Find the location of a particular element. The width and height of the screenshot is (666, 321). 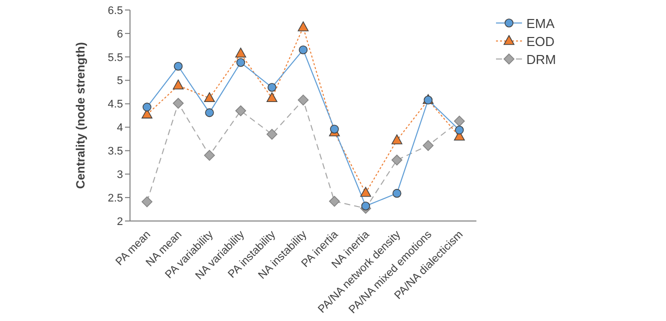

y-tick-label: 2.5 is located at coordinates (115, 198).